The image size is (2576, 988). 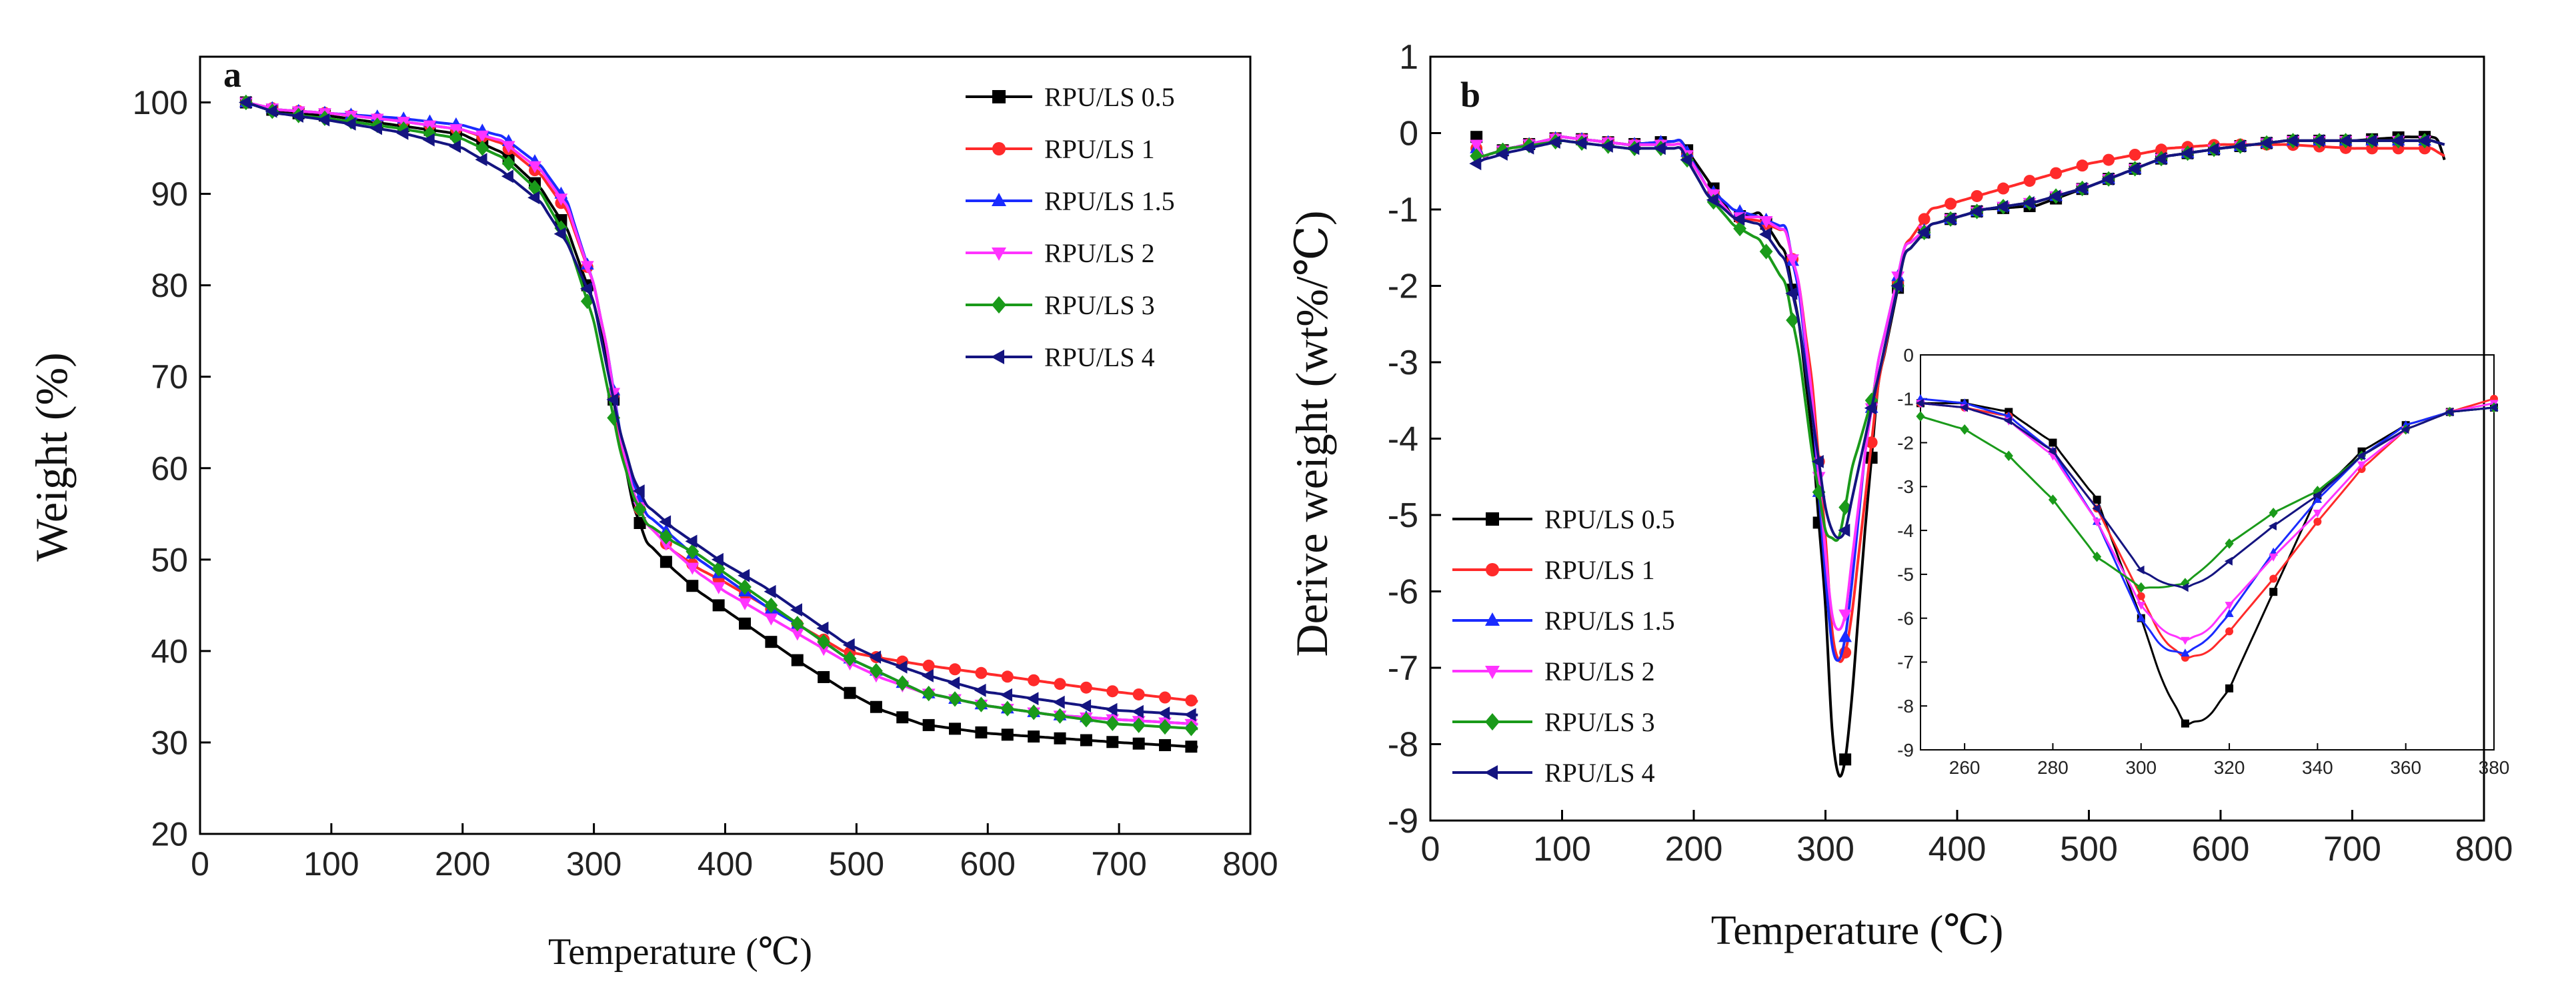 I want to click on panel-b-x-tick-label: 700, so click(x=2352, y=849).